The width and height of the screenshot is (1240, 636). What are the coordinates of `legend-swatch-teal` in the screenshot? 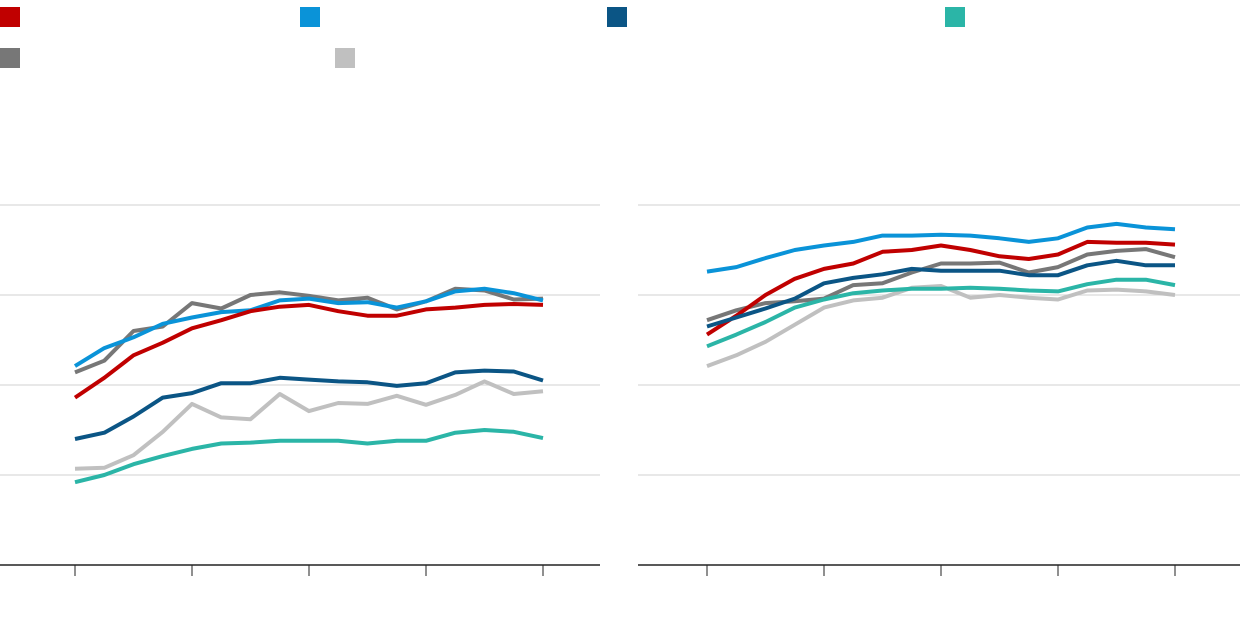 It's located at (955, 17).